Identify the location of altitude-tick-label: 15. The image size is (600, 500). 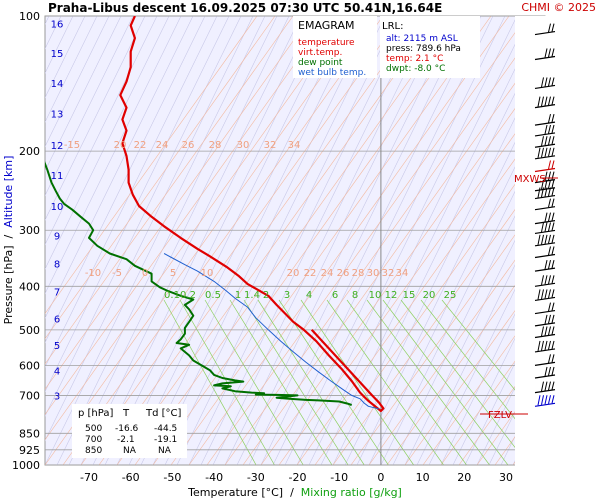
(57, 54).